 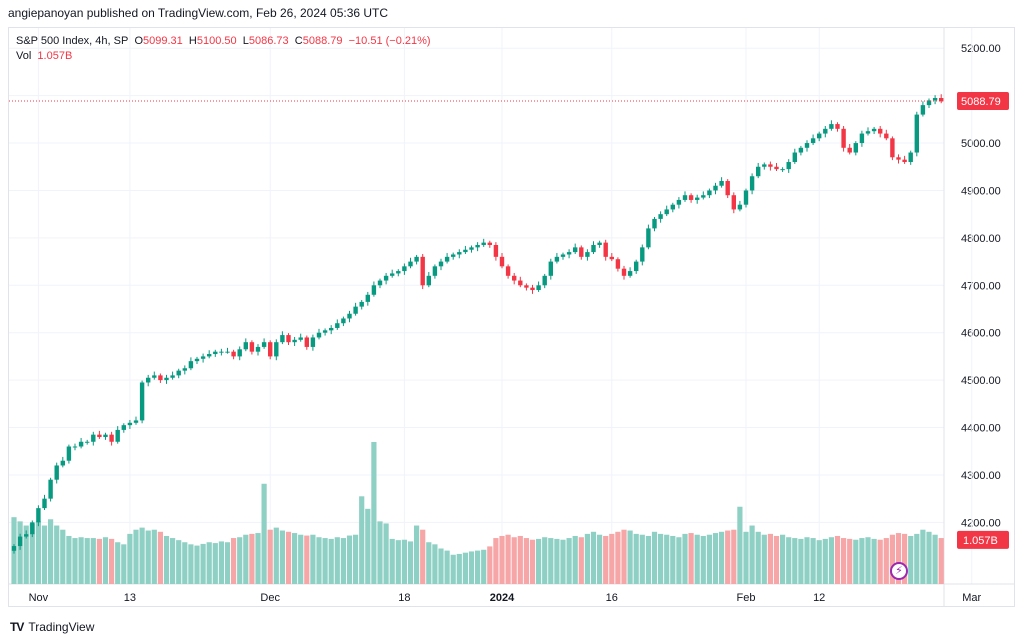 What do you see at coordinates (981, 429) in the screenshot?
I see `y-tick-label: 4400.00` at bounding box center [981, 429].